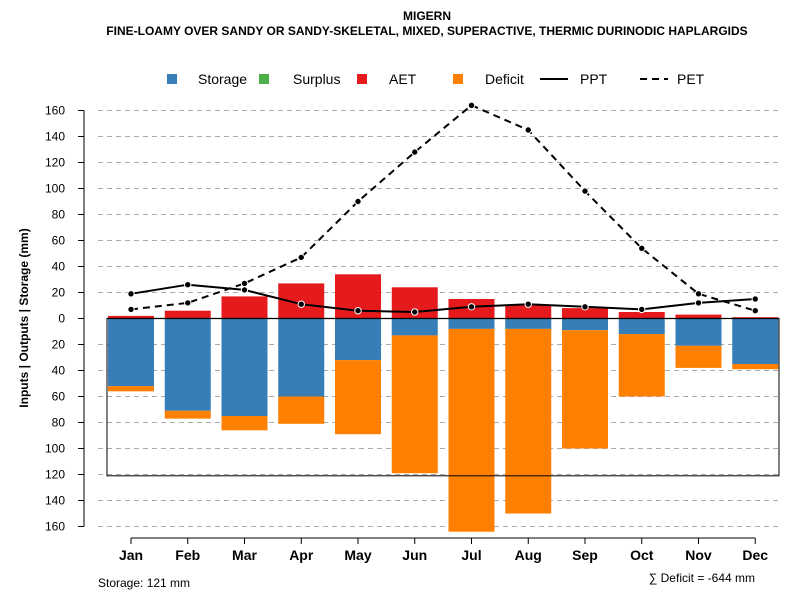  I want to click on legend-label-storage: Storage, so click(222, 79).